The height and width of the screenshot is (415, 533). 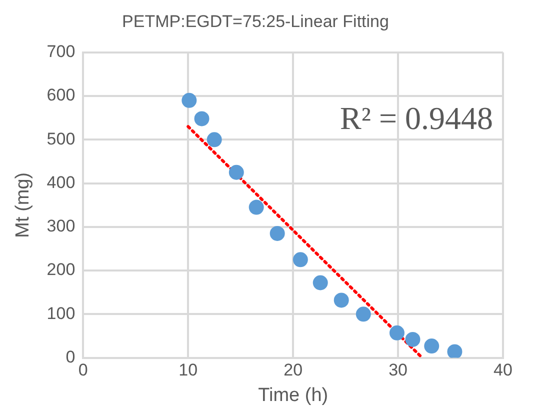 What do you see at coordinates (61, 138) in the screenshot?
I see `y-tick-label: 500` at bounding box center [61, 138].